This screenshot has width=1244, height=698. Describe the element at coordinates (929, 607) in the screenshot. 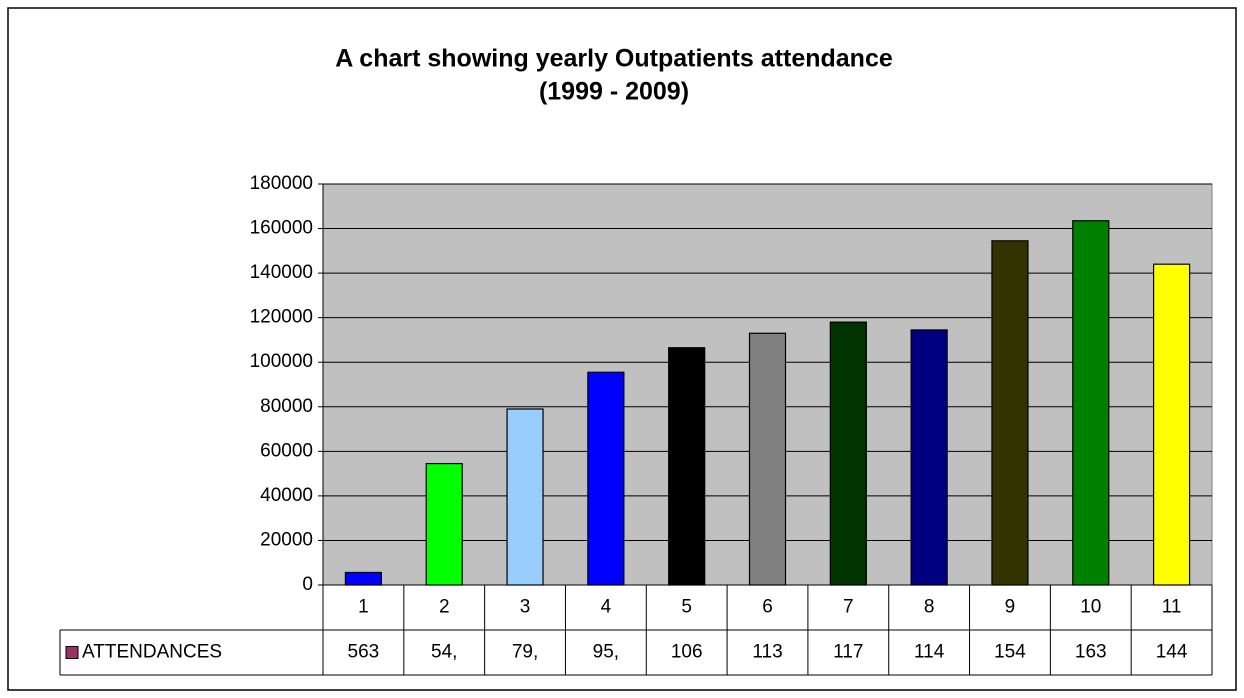

I see `x-tick-label: 8` at that location.